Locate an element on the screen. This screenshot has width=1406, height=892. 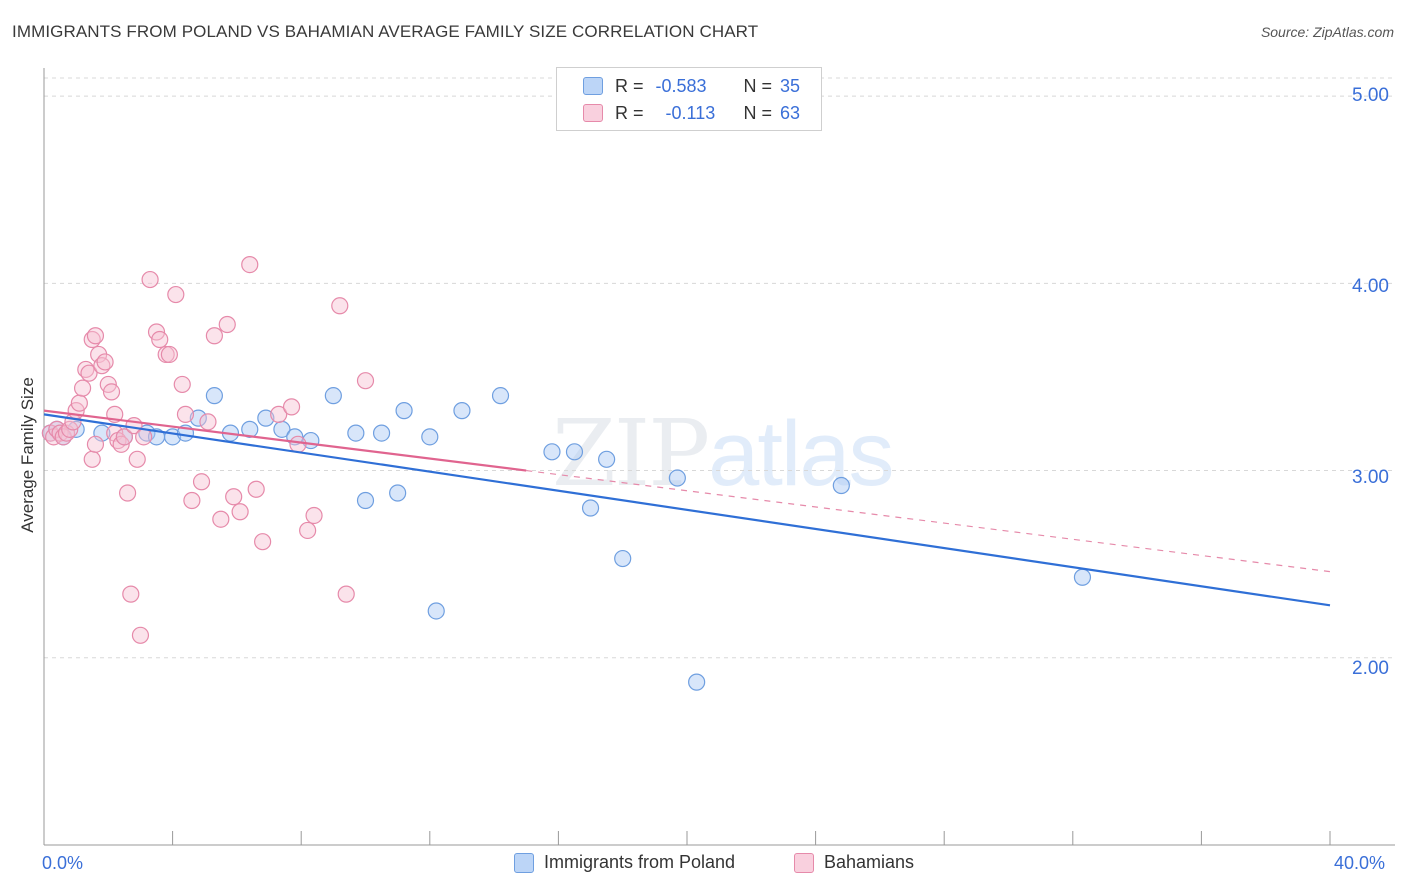
y-tick-4: 4.00 is located at coordinates (1370, 286).